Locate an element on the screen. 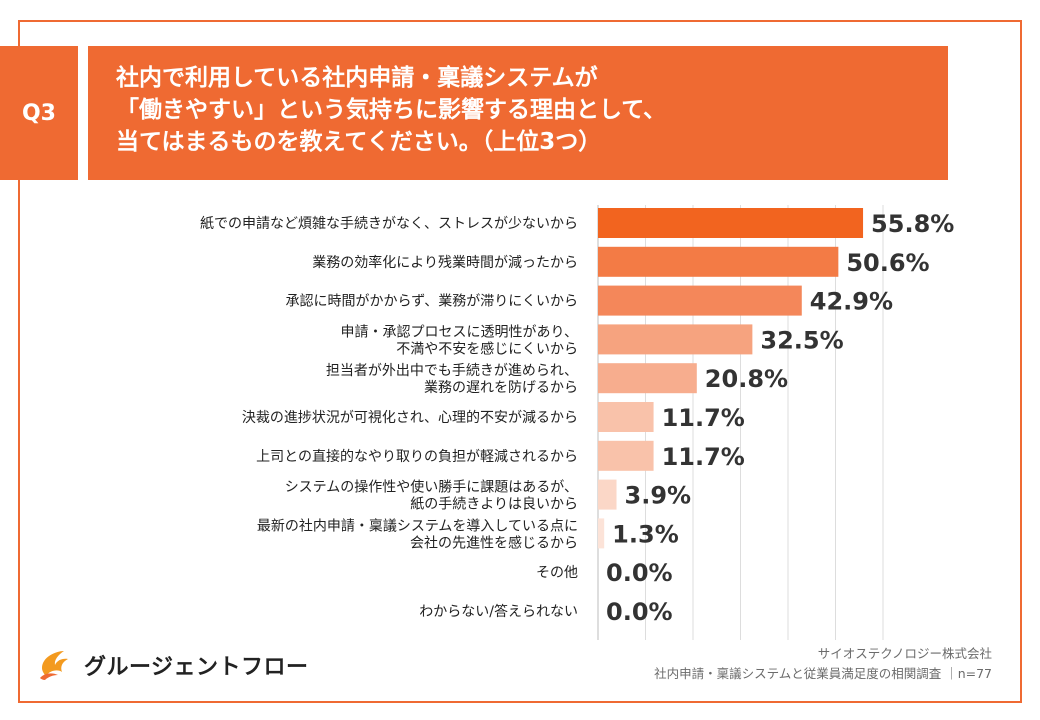 The height and width of the screenshot is (720, 1040). category-label: その他 is located at coordinates (557, 573).